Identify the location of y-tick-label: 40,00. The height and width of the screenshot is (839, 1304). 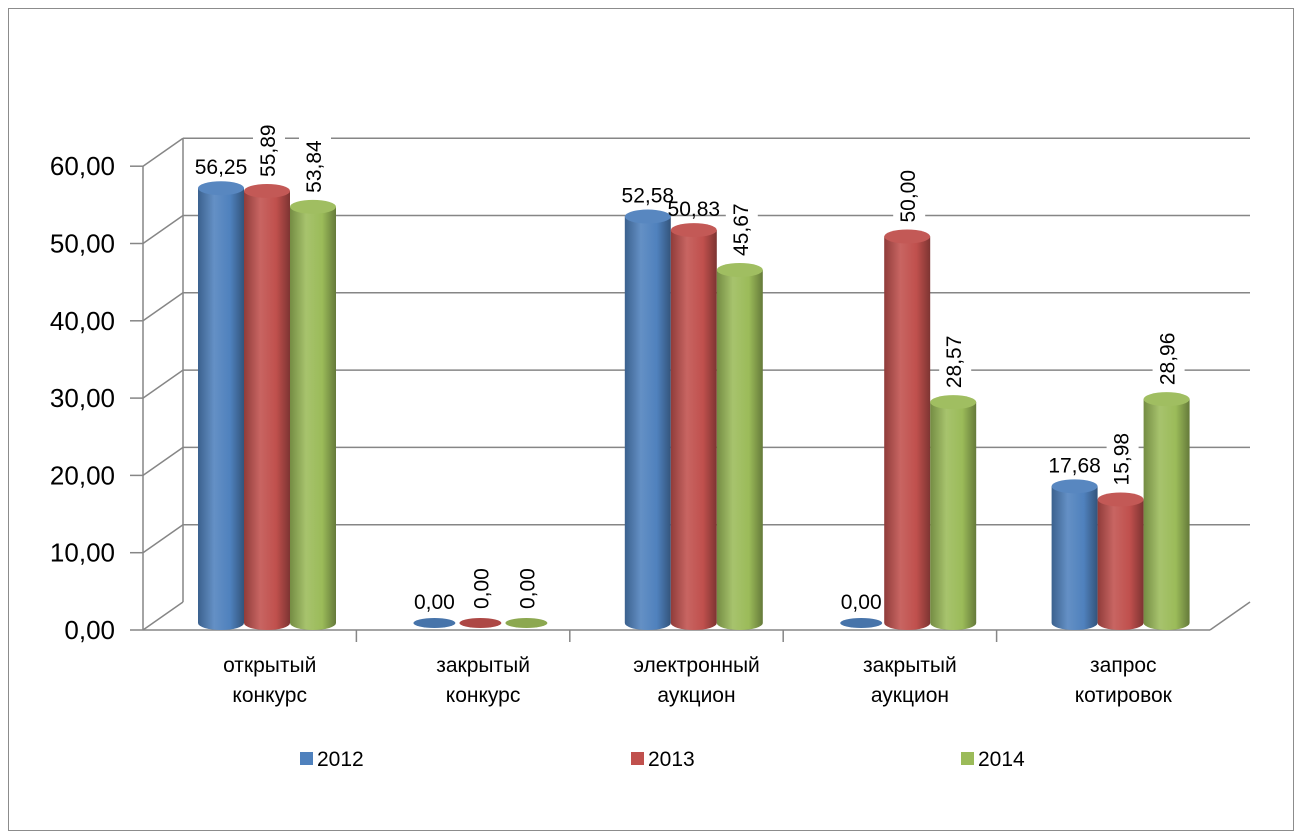
(82, 321).